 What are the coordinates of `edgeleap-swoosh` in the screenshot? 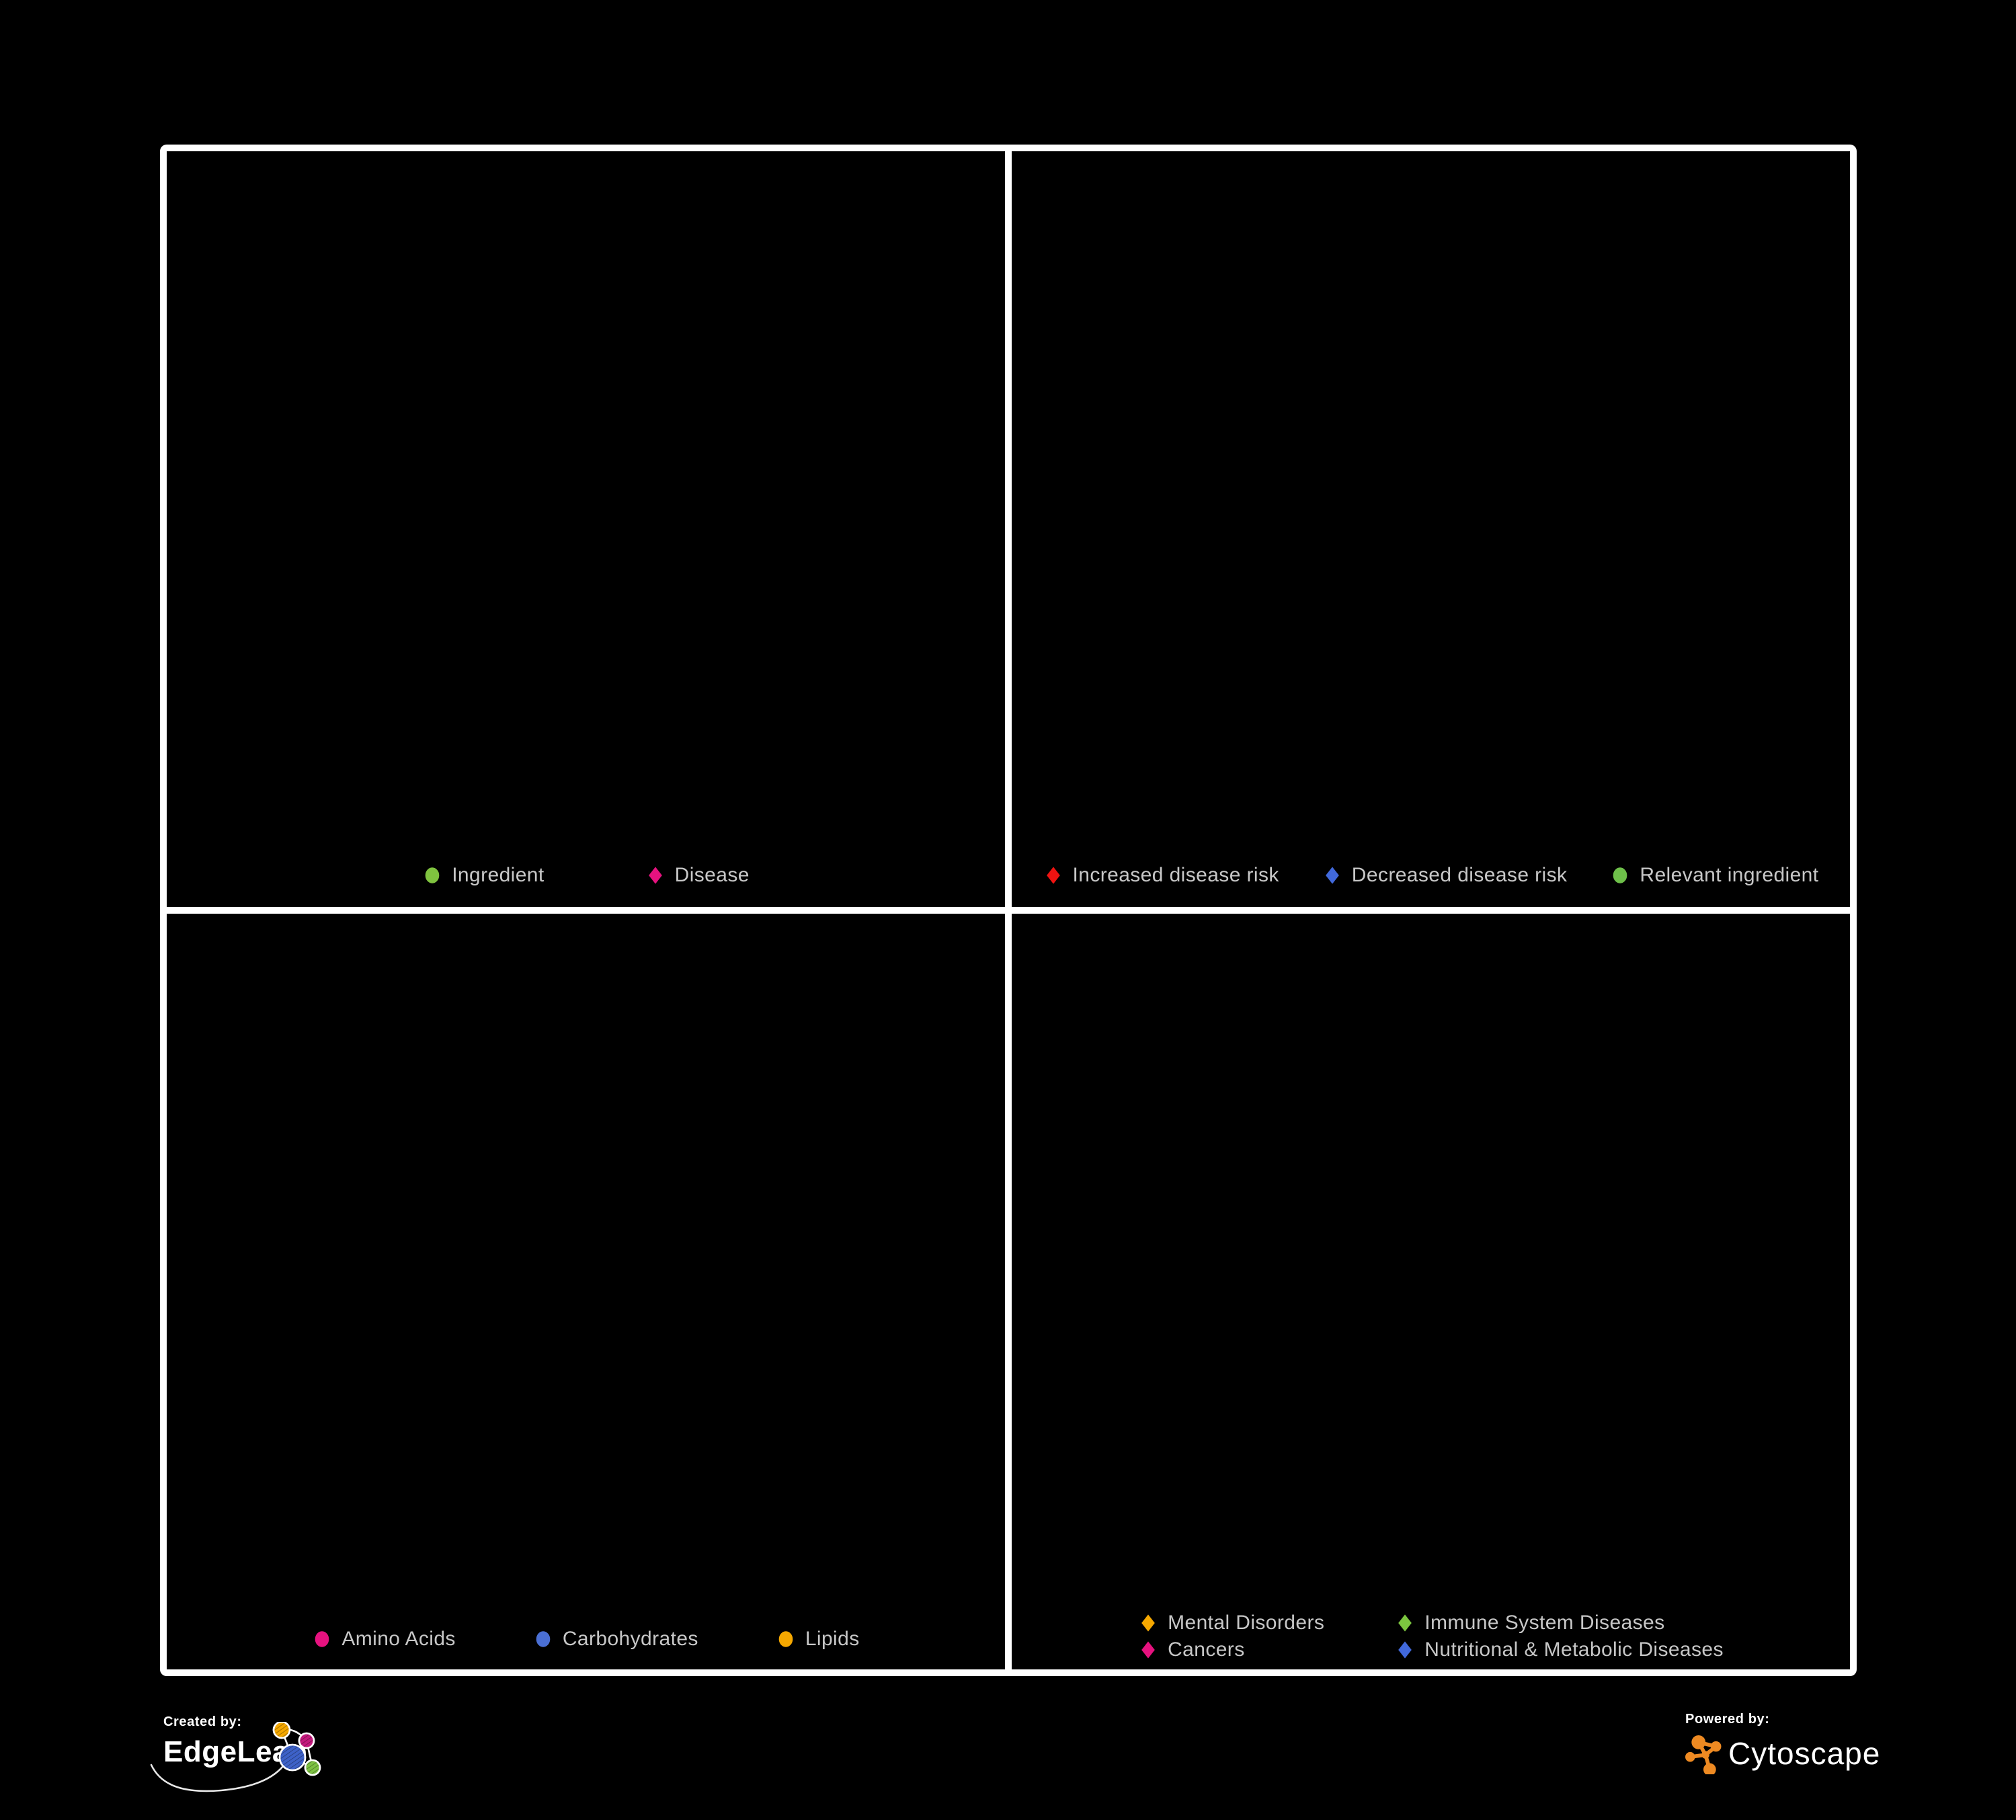 It's located at (217, 1778).